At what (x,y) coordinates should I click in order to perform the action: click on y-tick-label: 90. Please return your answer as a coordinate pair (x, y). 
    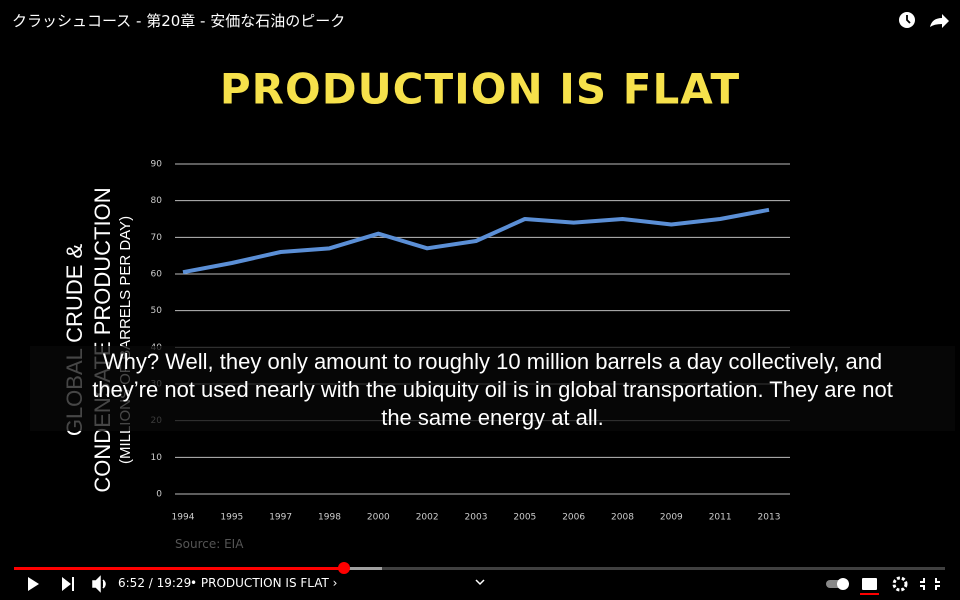
    Looking at the image, I should click on (157, 165).